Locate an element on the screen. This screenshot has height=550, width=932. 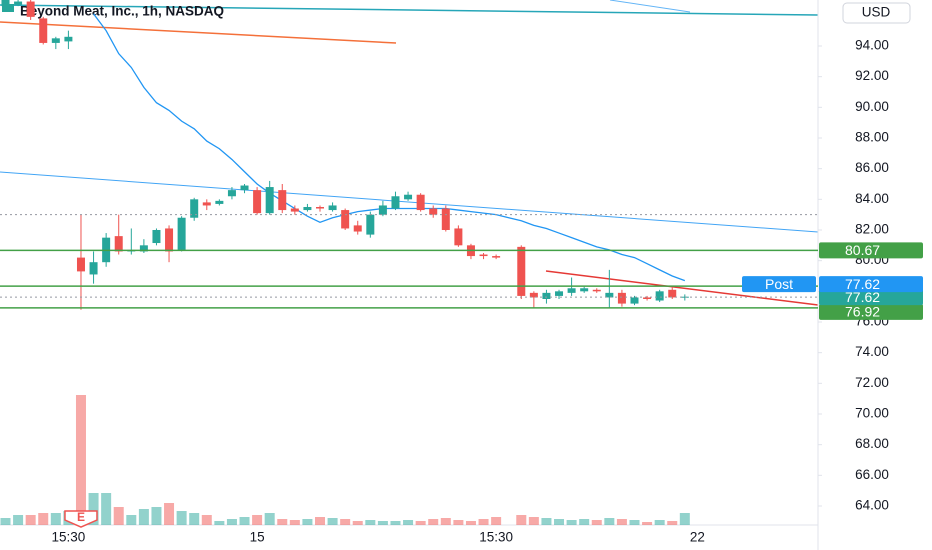
price-label: 76.92 is located at coordinates (862, 312).